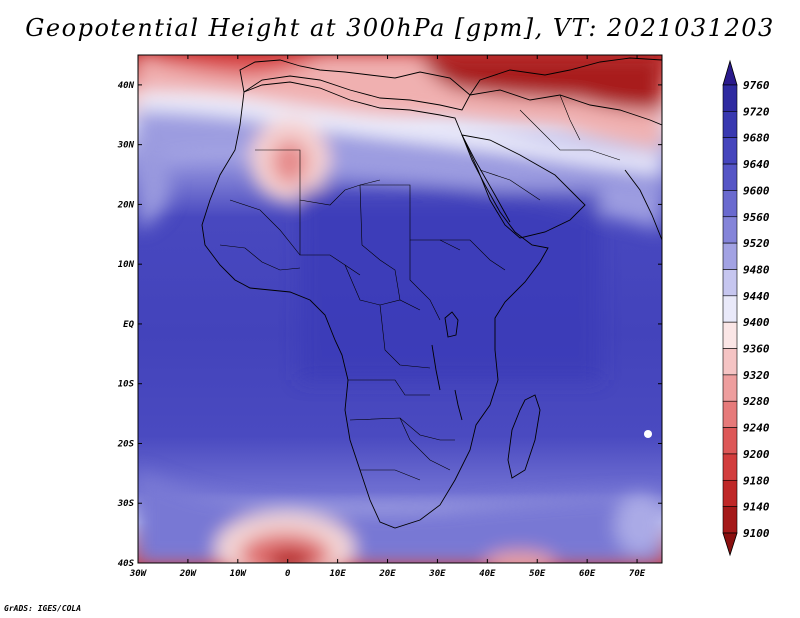  I want to click on lat-tick-label: 10S, so click(126, 385).